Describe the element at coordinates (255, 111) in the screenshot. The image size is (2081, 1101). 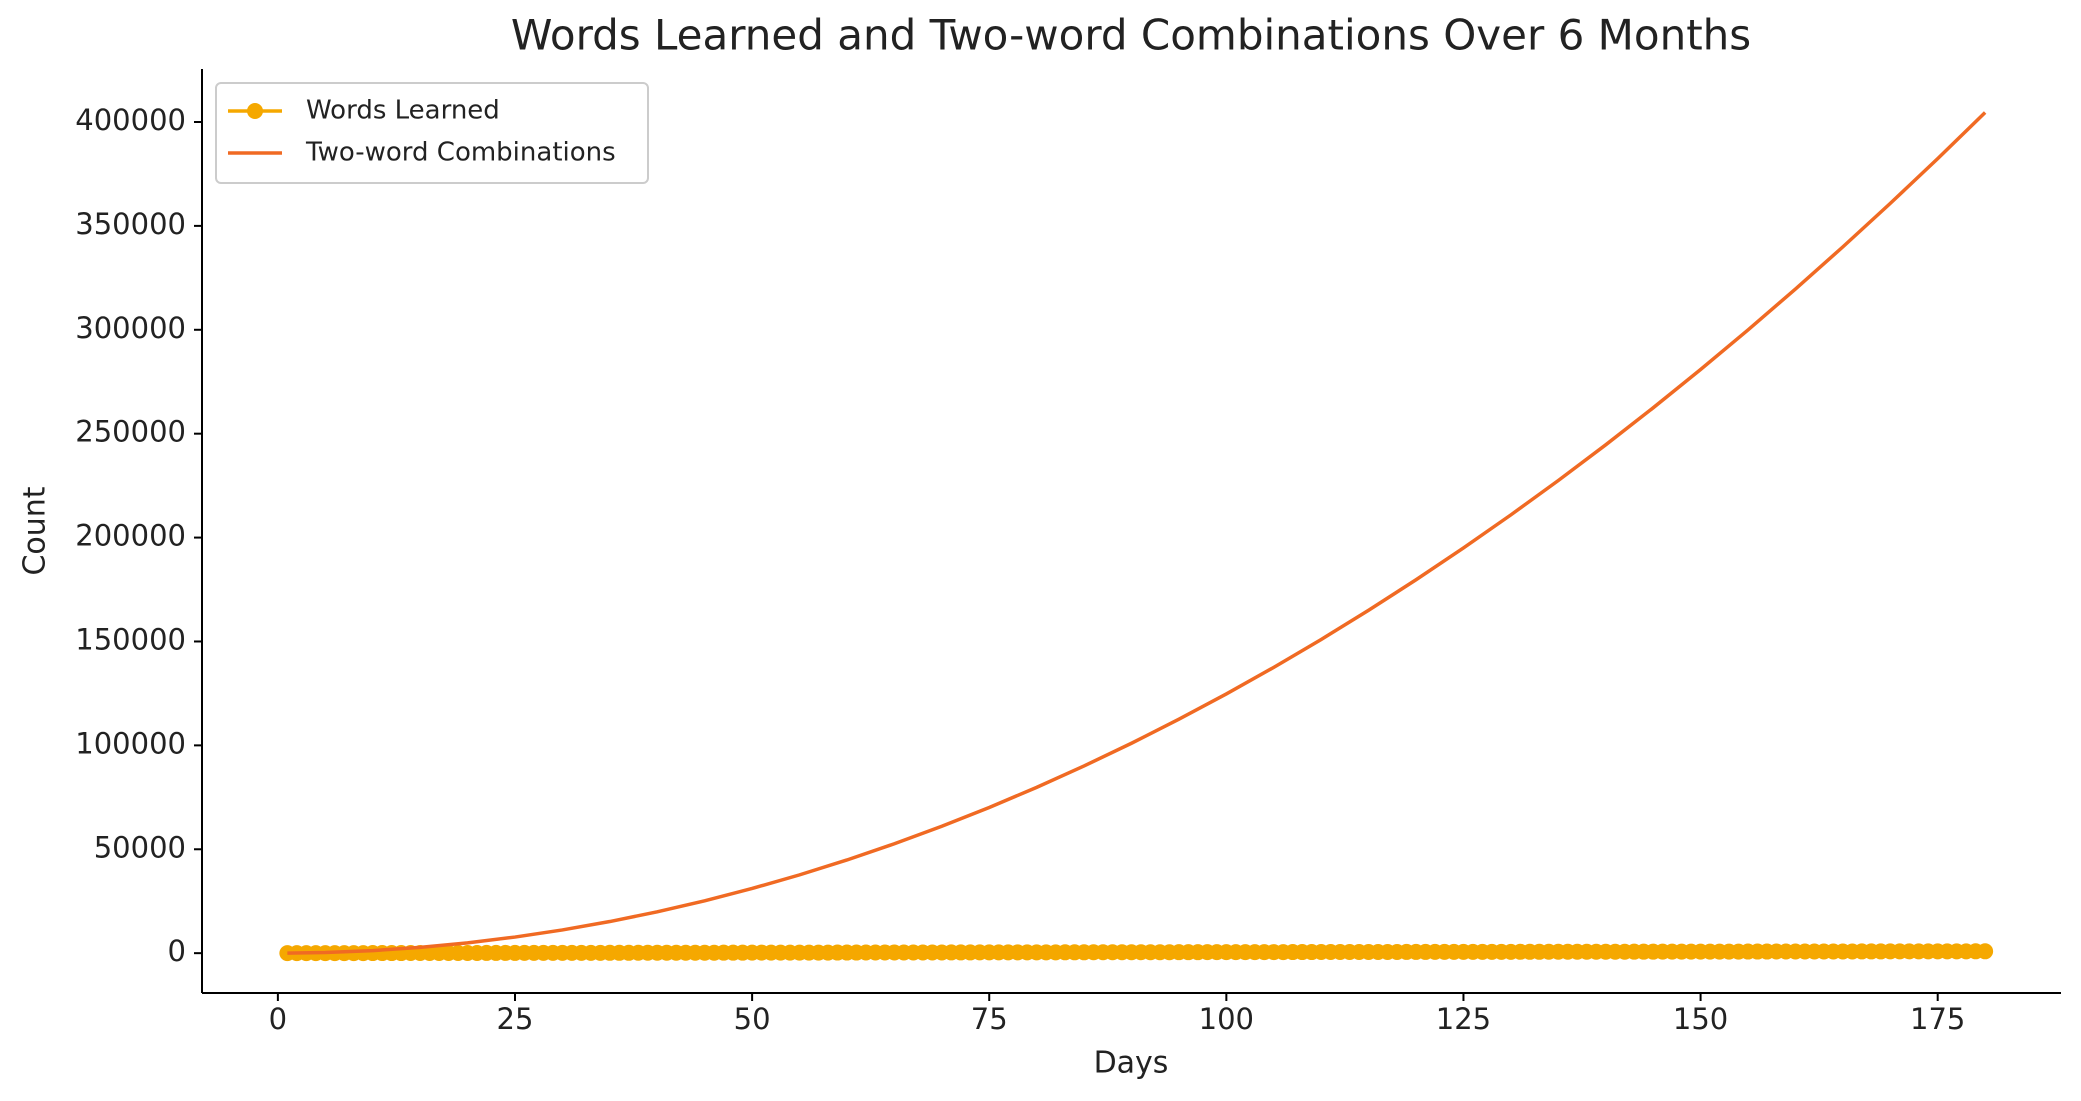
I see `legend-marker` at that location.